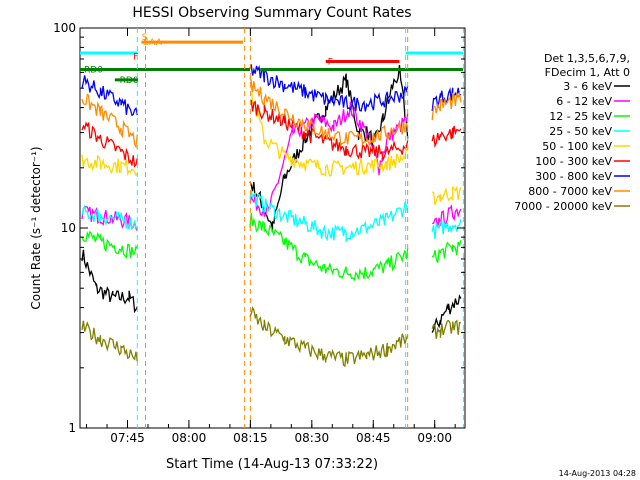 This screenshot has width=640, height=480. I want to click on legend-entry-4: 50 - 100 keV, so click(577, 146).